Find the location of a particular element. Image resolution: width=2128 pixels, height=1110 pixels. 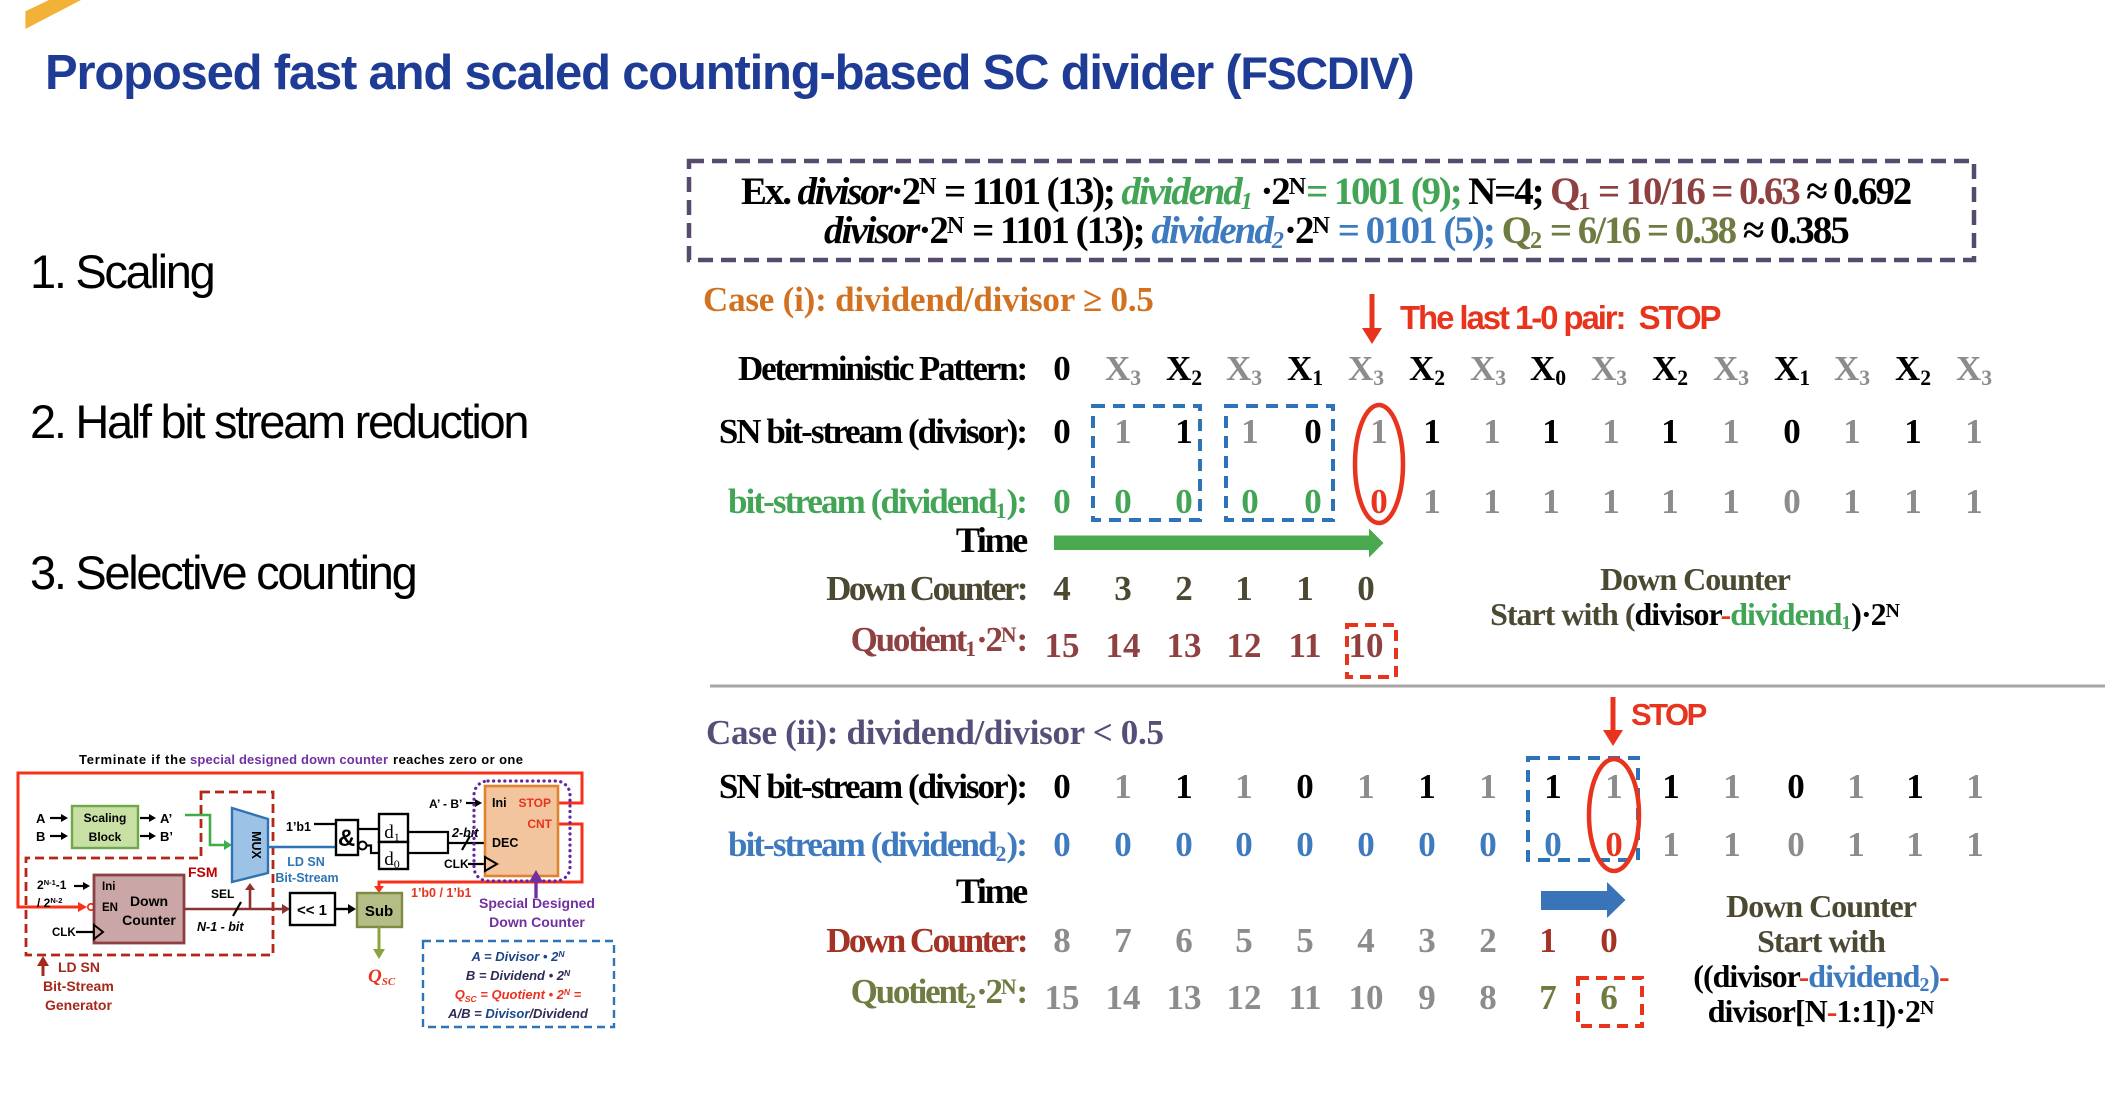

svg-text: B = Dividend • 2N is located at coordinates (518, 975).